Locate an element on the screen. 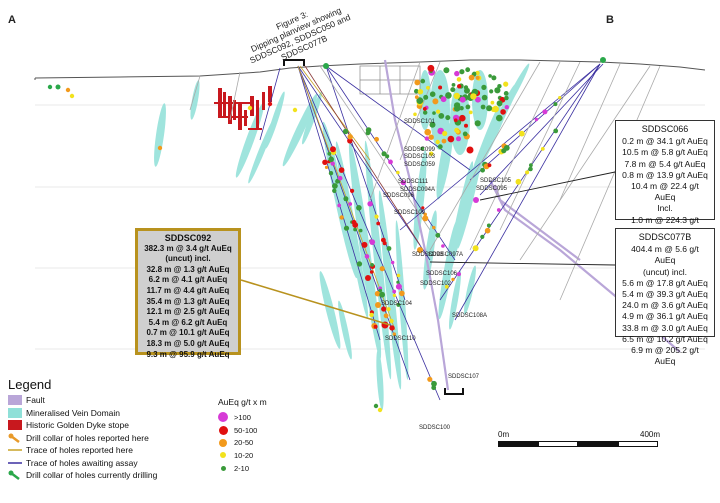 Image resolution: width=720 pixels, height=503 pixels. section-label-a: A is located at coordinates (12, 20).